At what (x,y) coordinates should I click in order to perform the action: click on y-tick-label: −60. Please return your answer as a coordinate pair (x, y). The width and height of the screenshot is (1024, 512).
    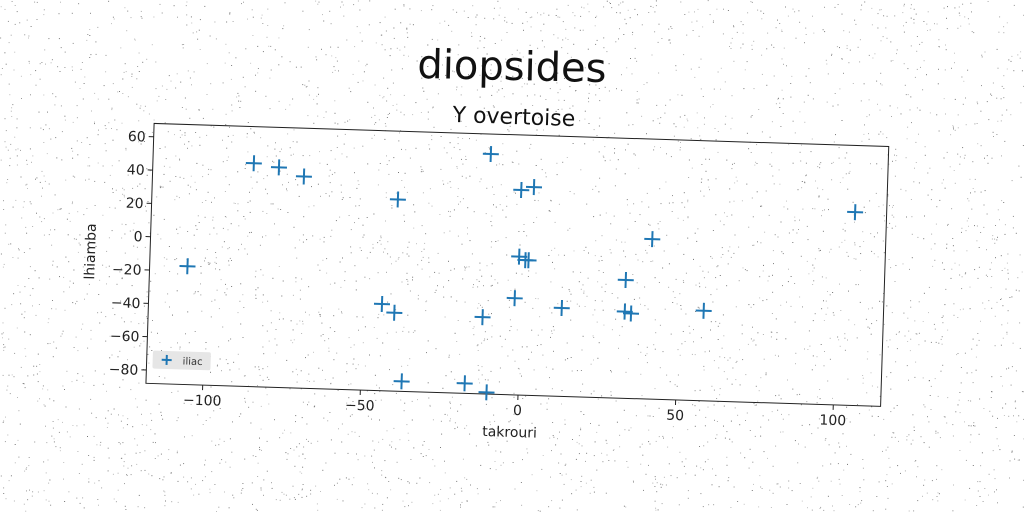
    Looking at the image, I should click on (125, 336).